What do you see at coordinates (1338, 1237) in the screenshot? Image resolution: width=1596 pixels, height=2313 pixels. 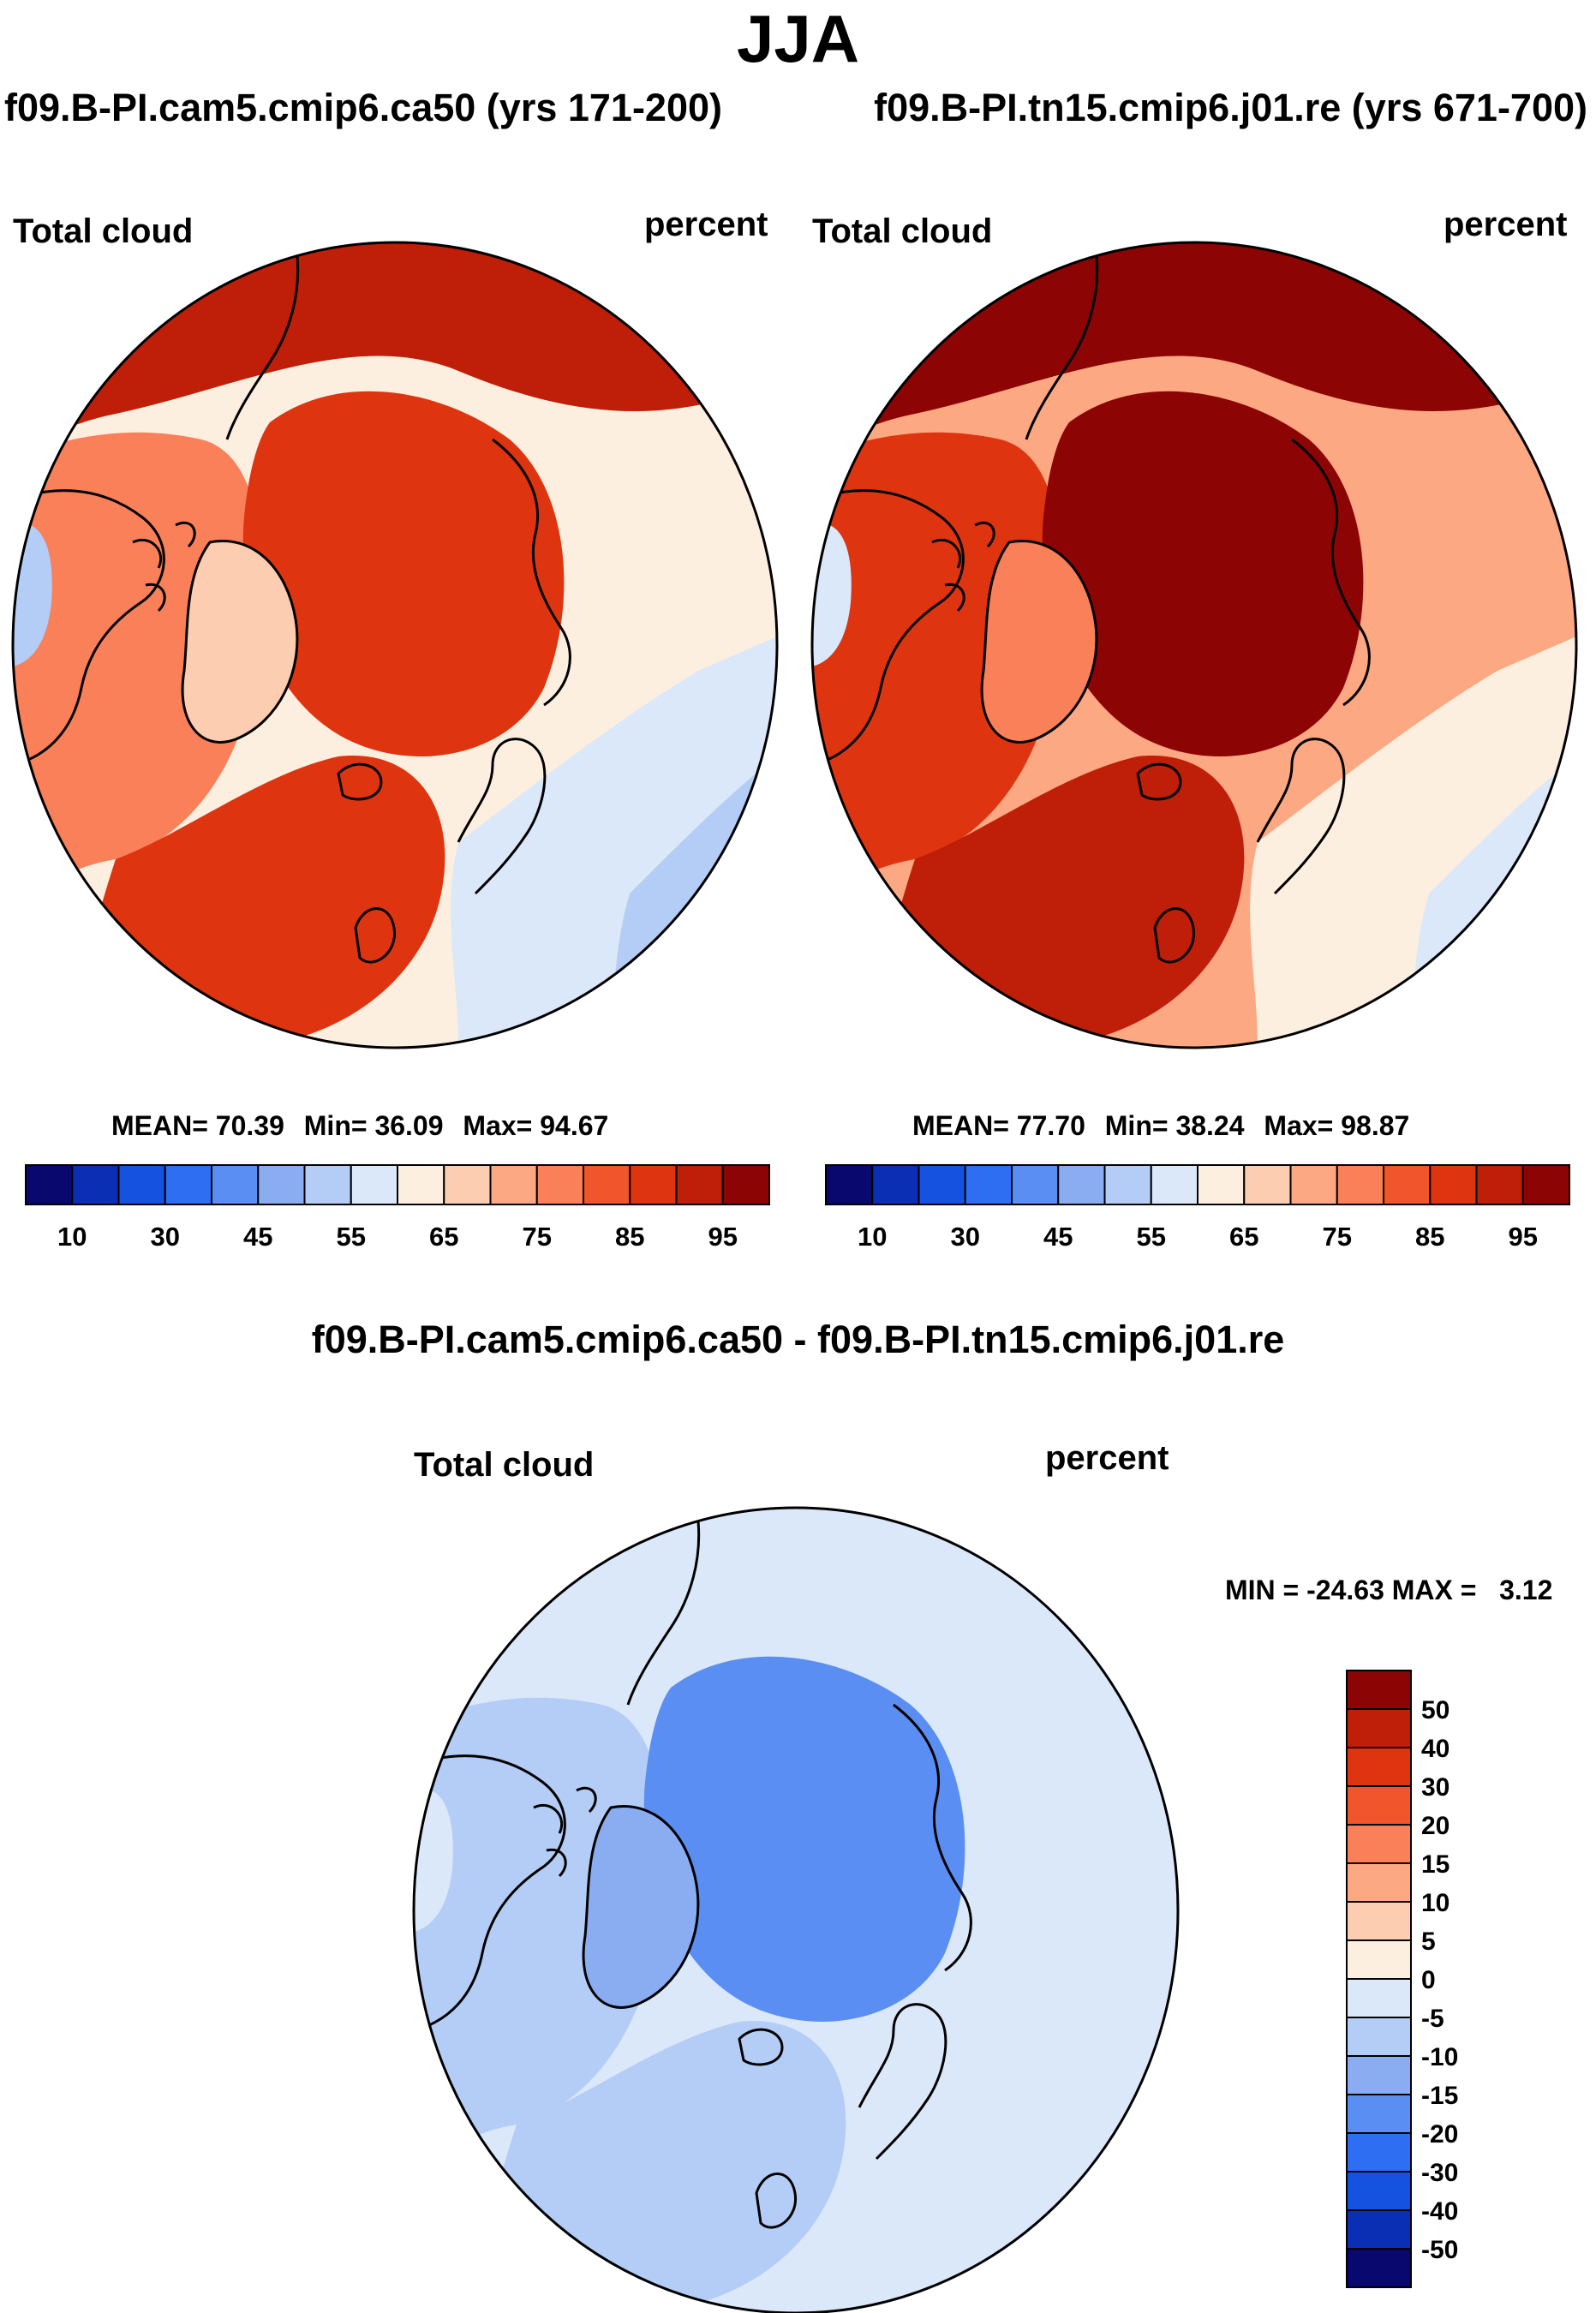 I see `right-colorbar-tick-label: 75` at bounding box center [1338, 1237].